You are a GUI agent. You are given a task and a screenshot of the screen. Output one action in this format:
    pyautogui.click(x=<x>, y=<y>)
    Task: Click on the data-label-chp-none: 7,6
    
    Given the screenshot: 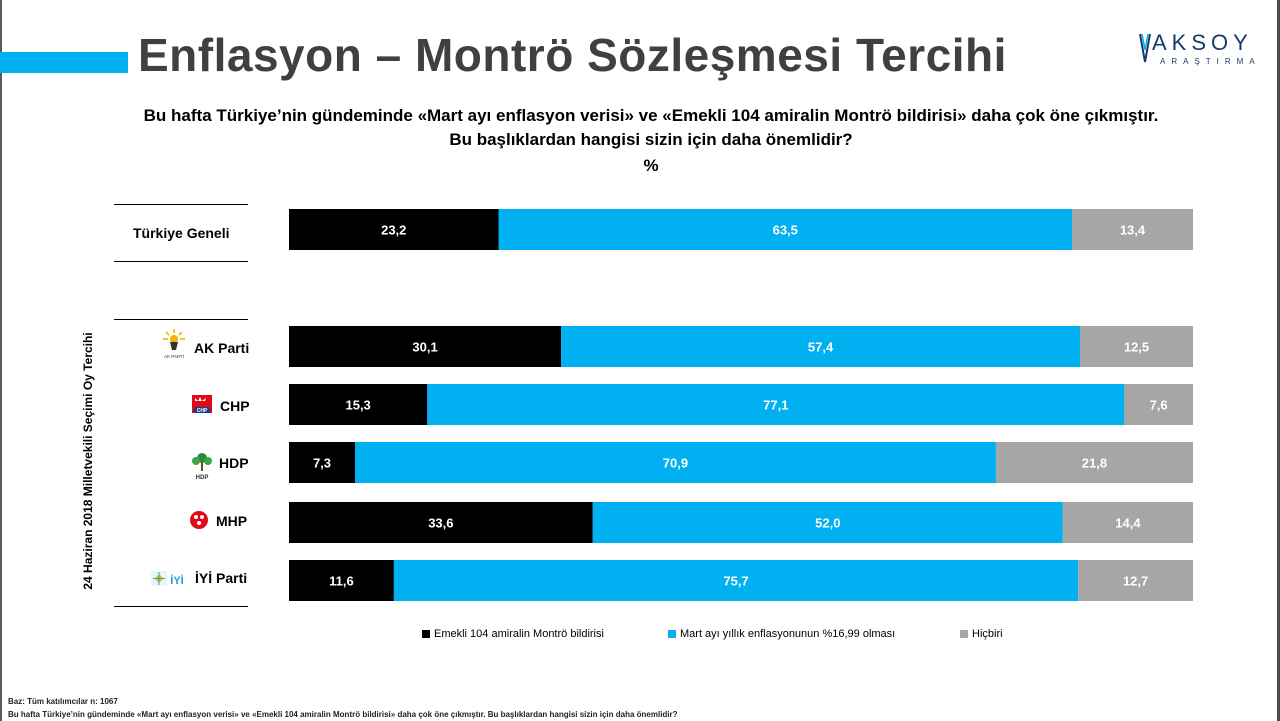 What is the action you would take?
    pyautogui.click(x=1159, y=405)
    